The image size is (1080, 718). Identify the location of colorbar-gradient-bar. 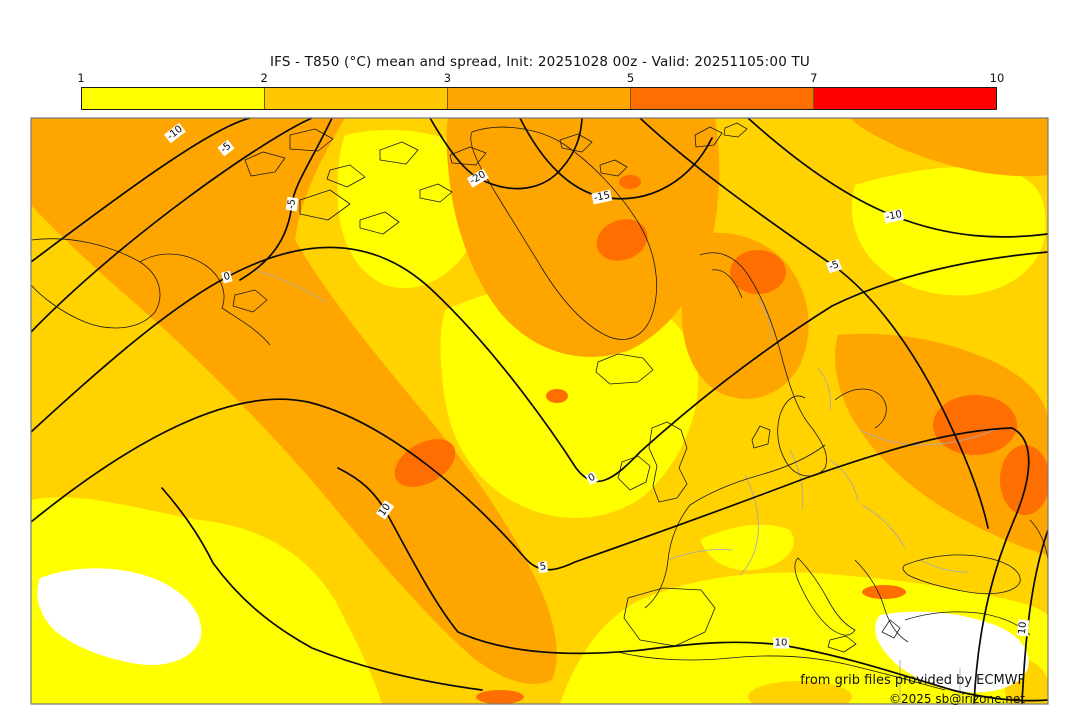
(539, 98).